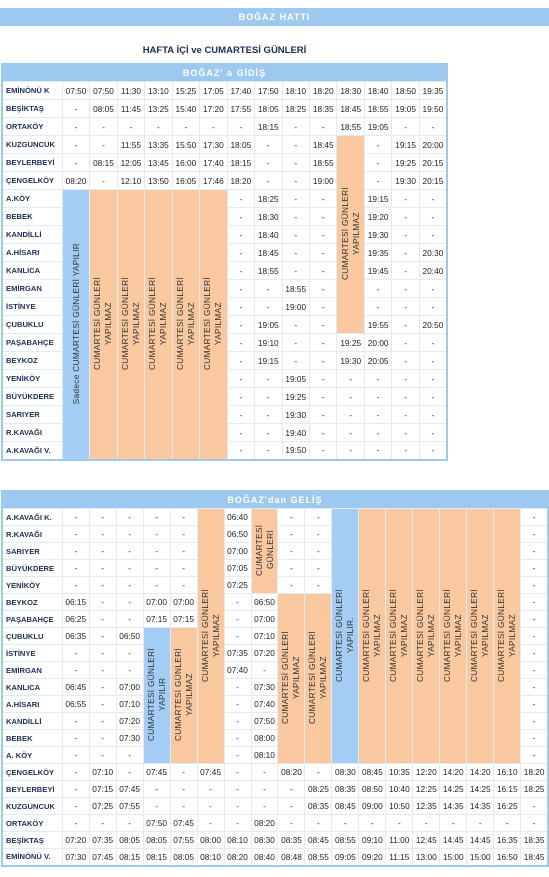  I want to click on time: 20:00, so click(433, 144).